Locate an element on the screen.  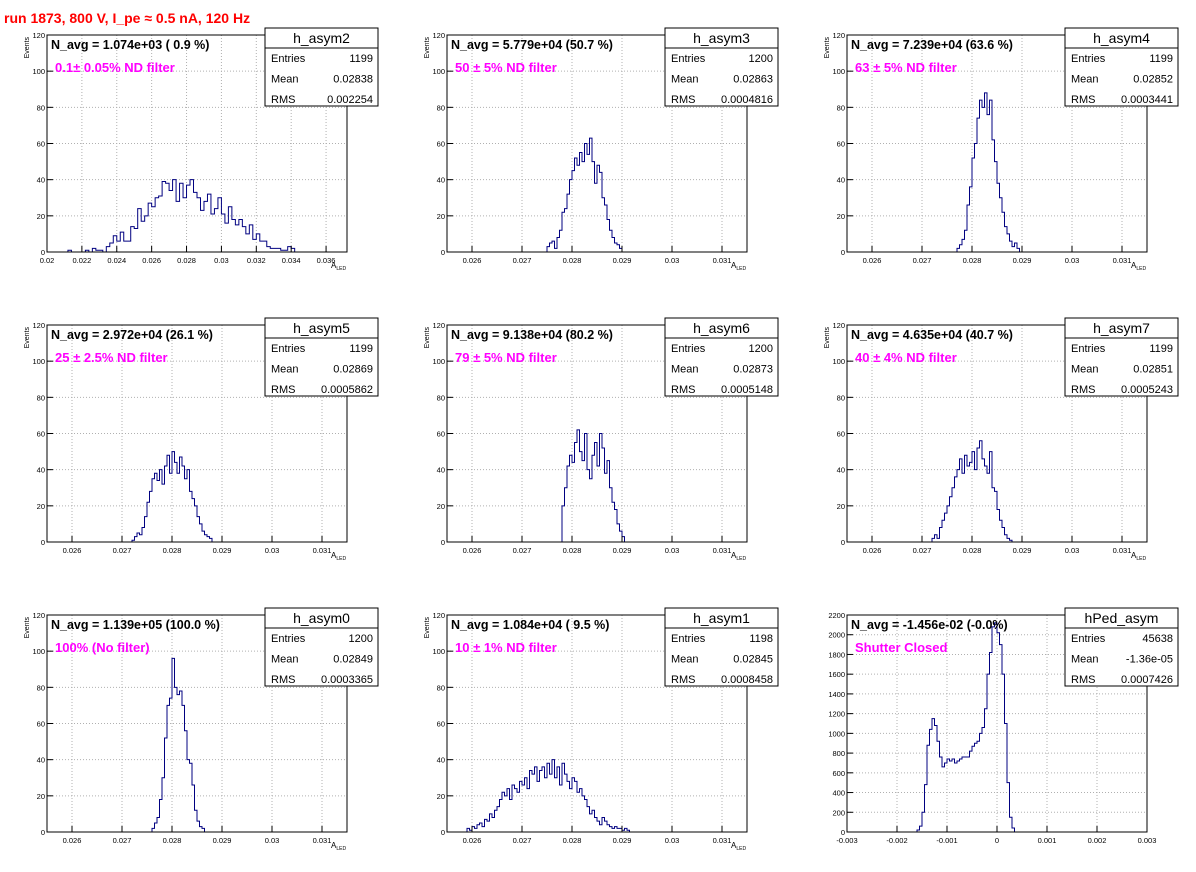
stats-title: h_asym0 is located at coordinates (321, 618).